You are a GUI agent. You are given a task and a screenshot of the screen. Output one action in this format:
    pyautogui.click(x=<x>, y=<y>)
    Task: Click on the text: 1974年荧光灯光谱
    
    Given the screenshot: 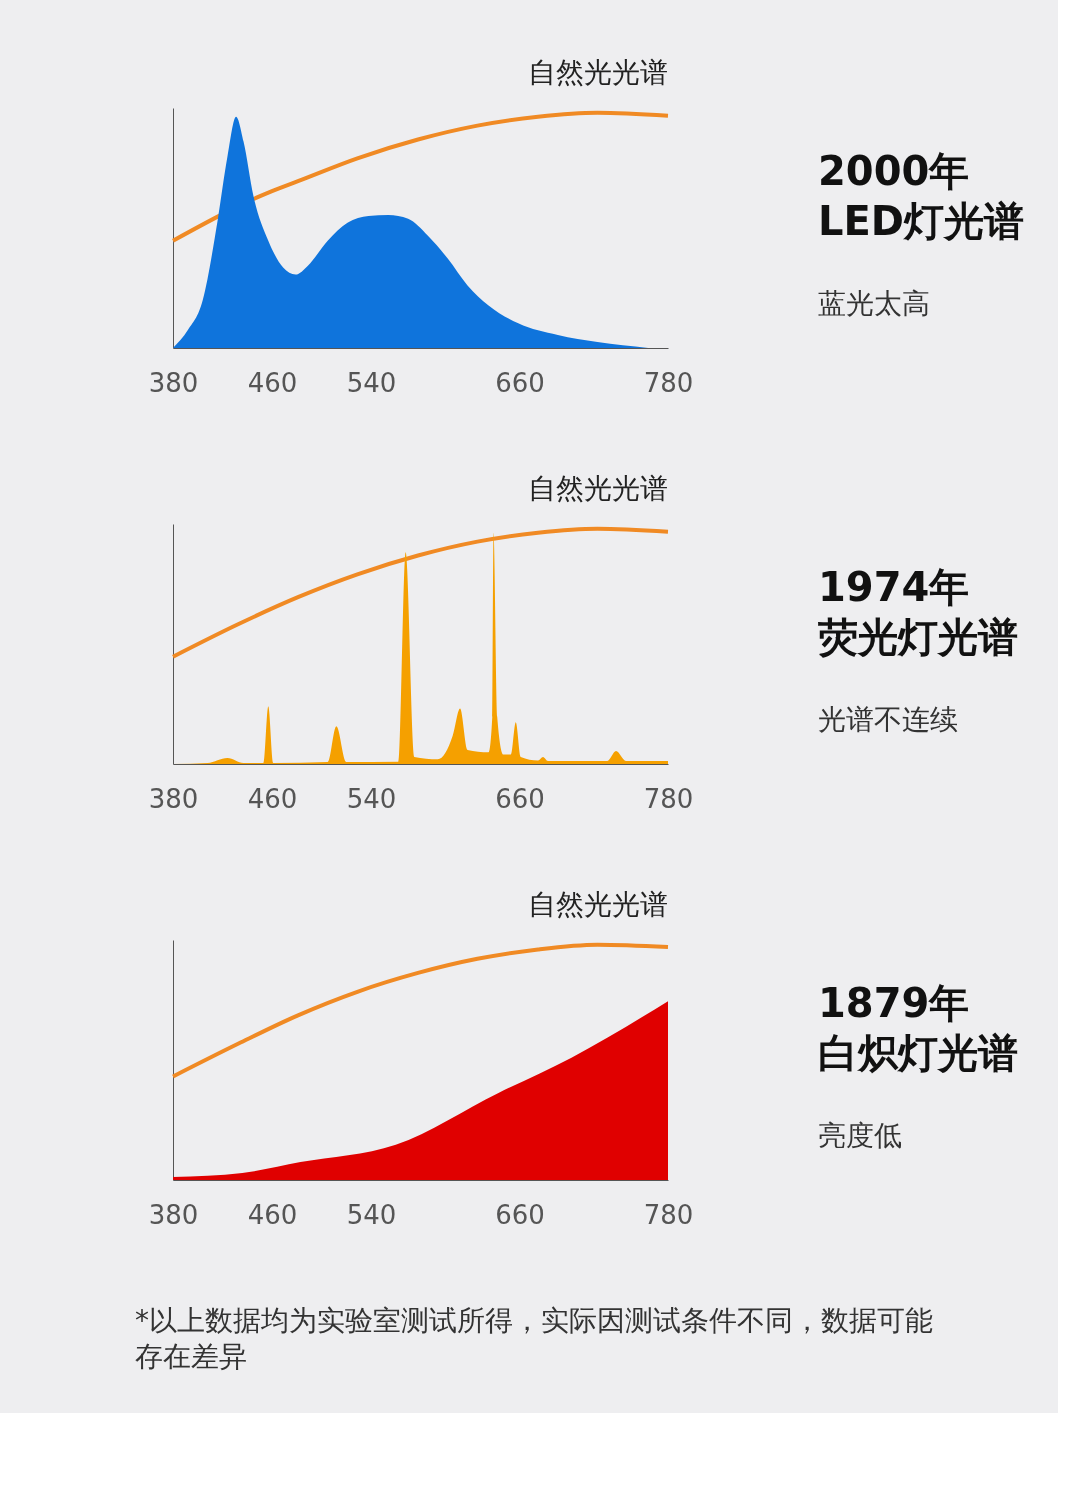 What is the action you would take?
    pyautogui.click(x=917, y=612)
    